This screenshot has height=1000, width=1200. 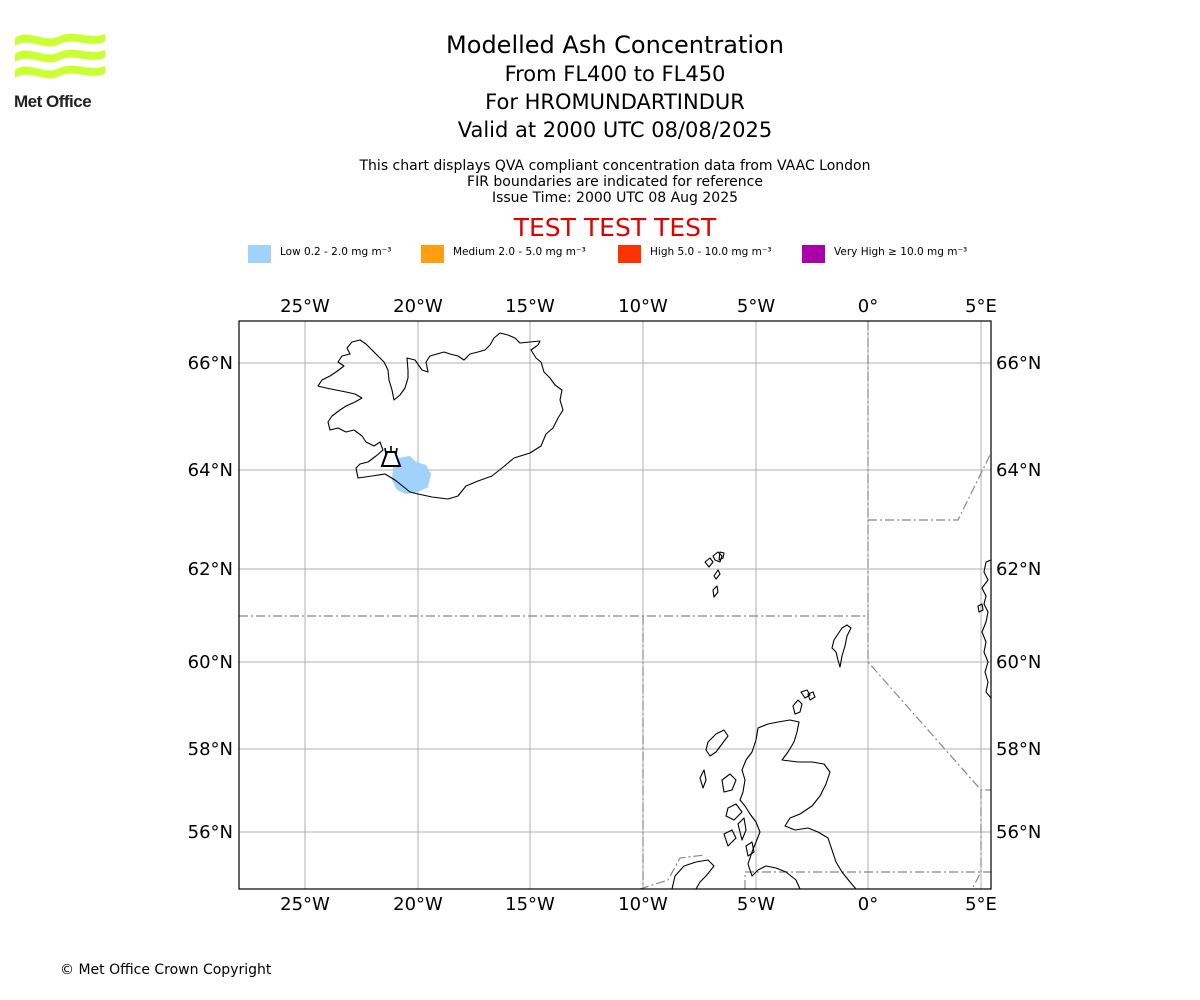 I want to click on coast-uist, so click(x=703, y=779).